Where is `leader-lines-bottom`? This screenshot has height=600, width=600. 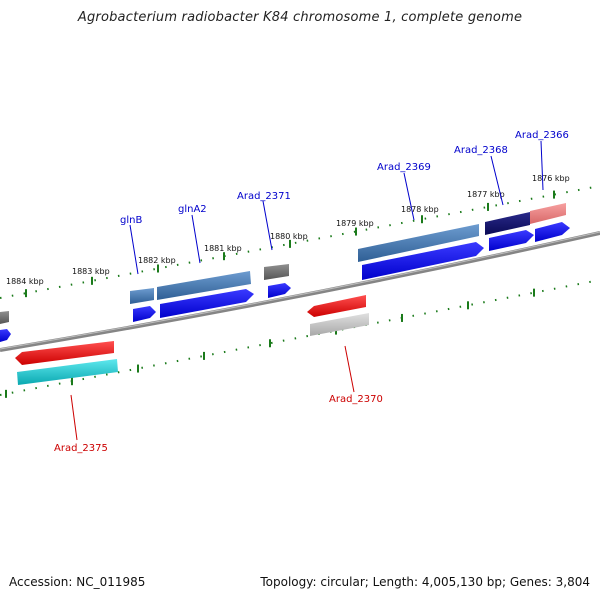
leader-lines-bottom is located at coordinates (212, 393).